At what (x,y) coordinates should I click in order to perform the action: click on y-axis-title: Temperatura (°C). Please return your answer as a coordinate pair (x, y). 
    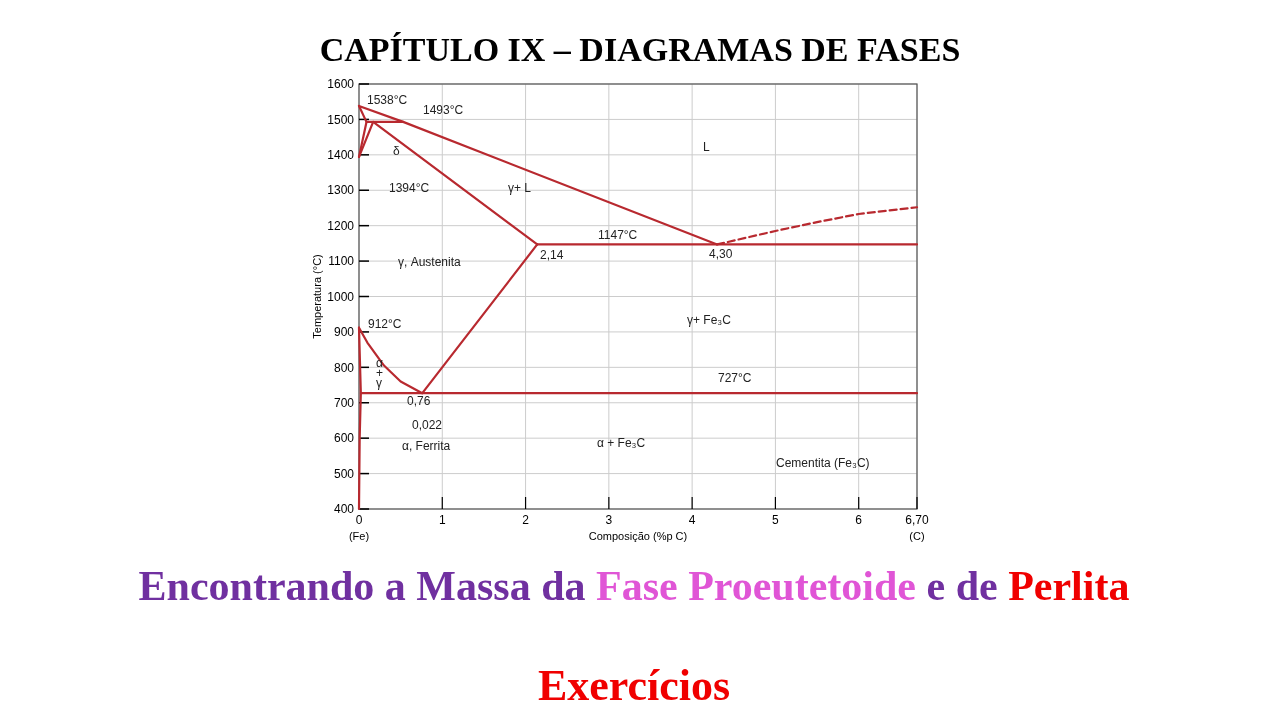
    Looking at the image, I should click on (317, 296).